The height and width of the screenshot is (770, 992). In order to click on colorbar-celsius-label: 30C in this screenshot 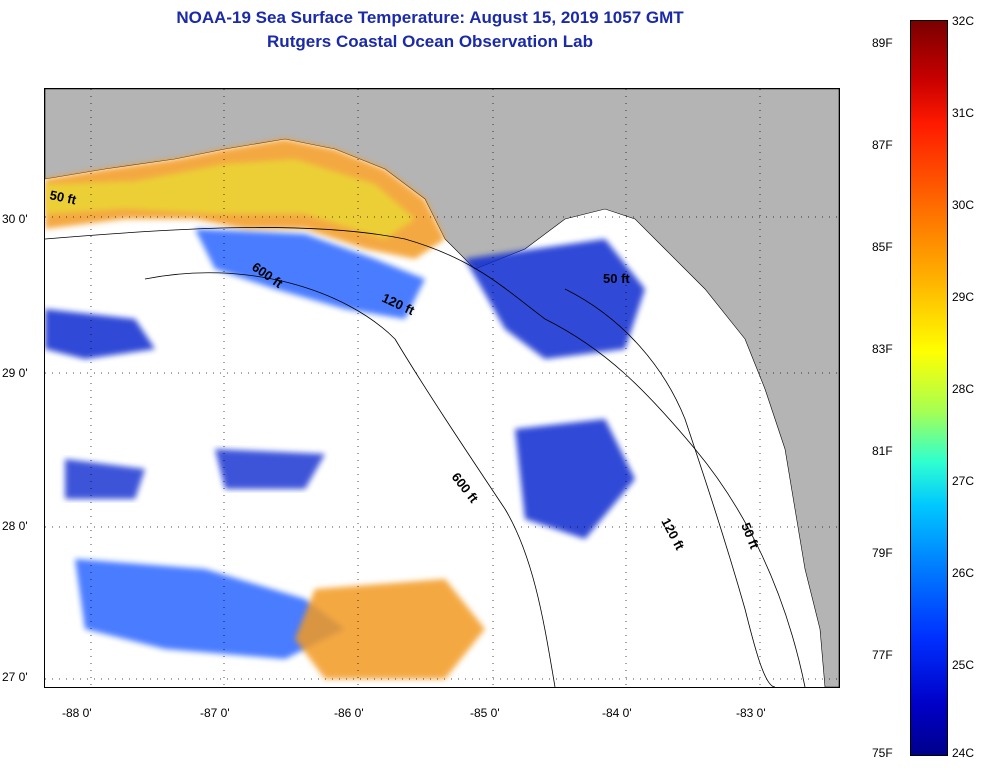, I will do `click(963, 205)`.